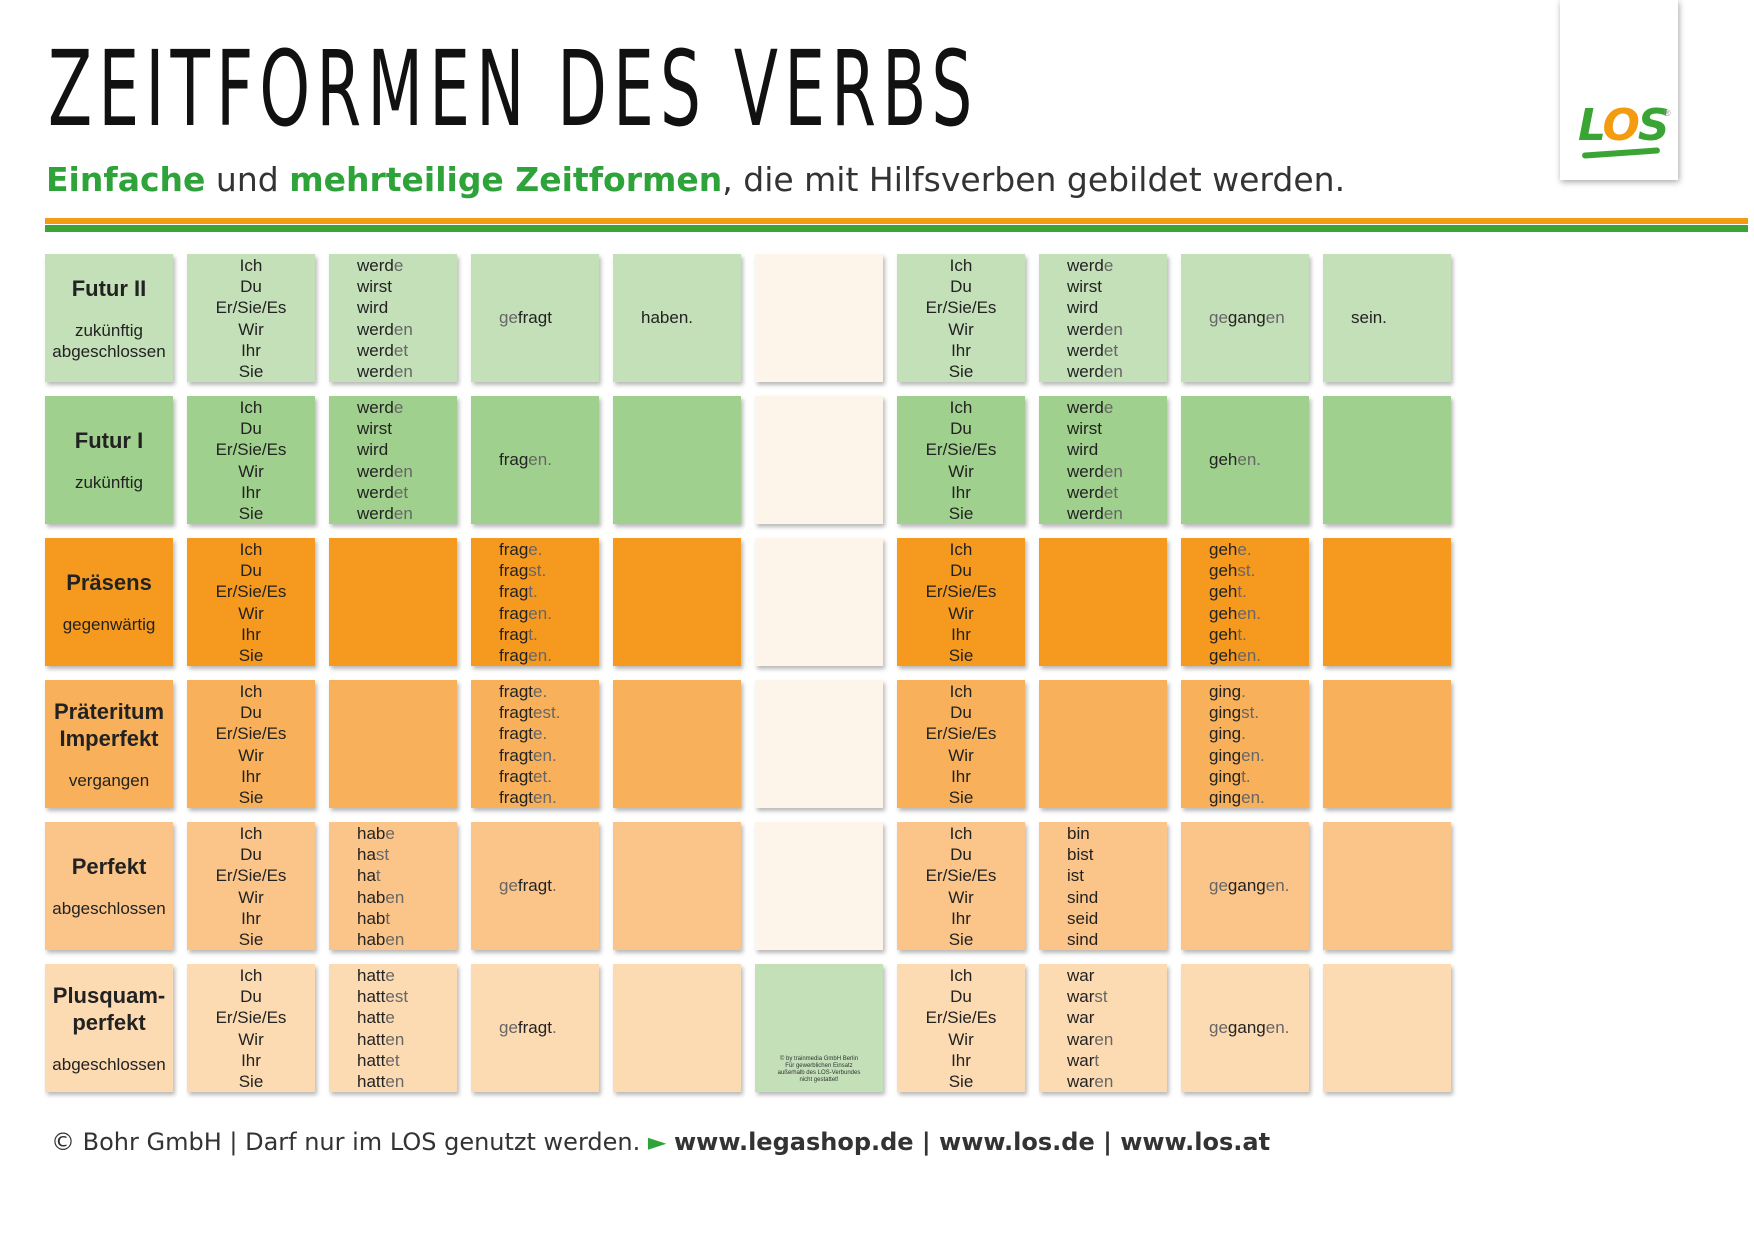  Describe the element at coordinates (407, 428) in the screenshot. I see `verb-form-line: wirst` at that location.